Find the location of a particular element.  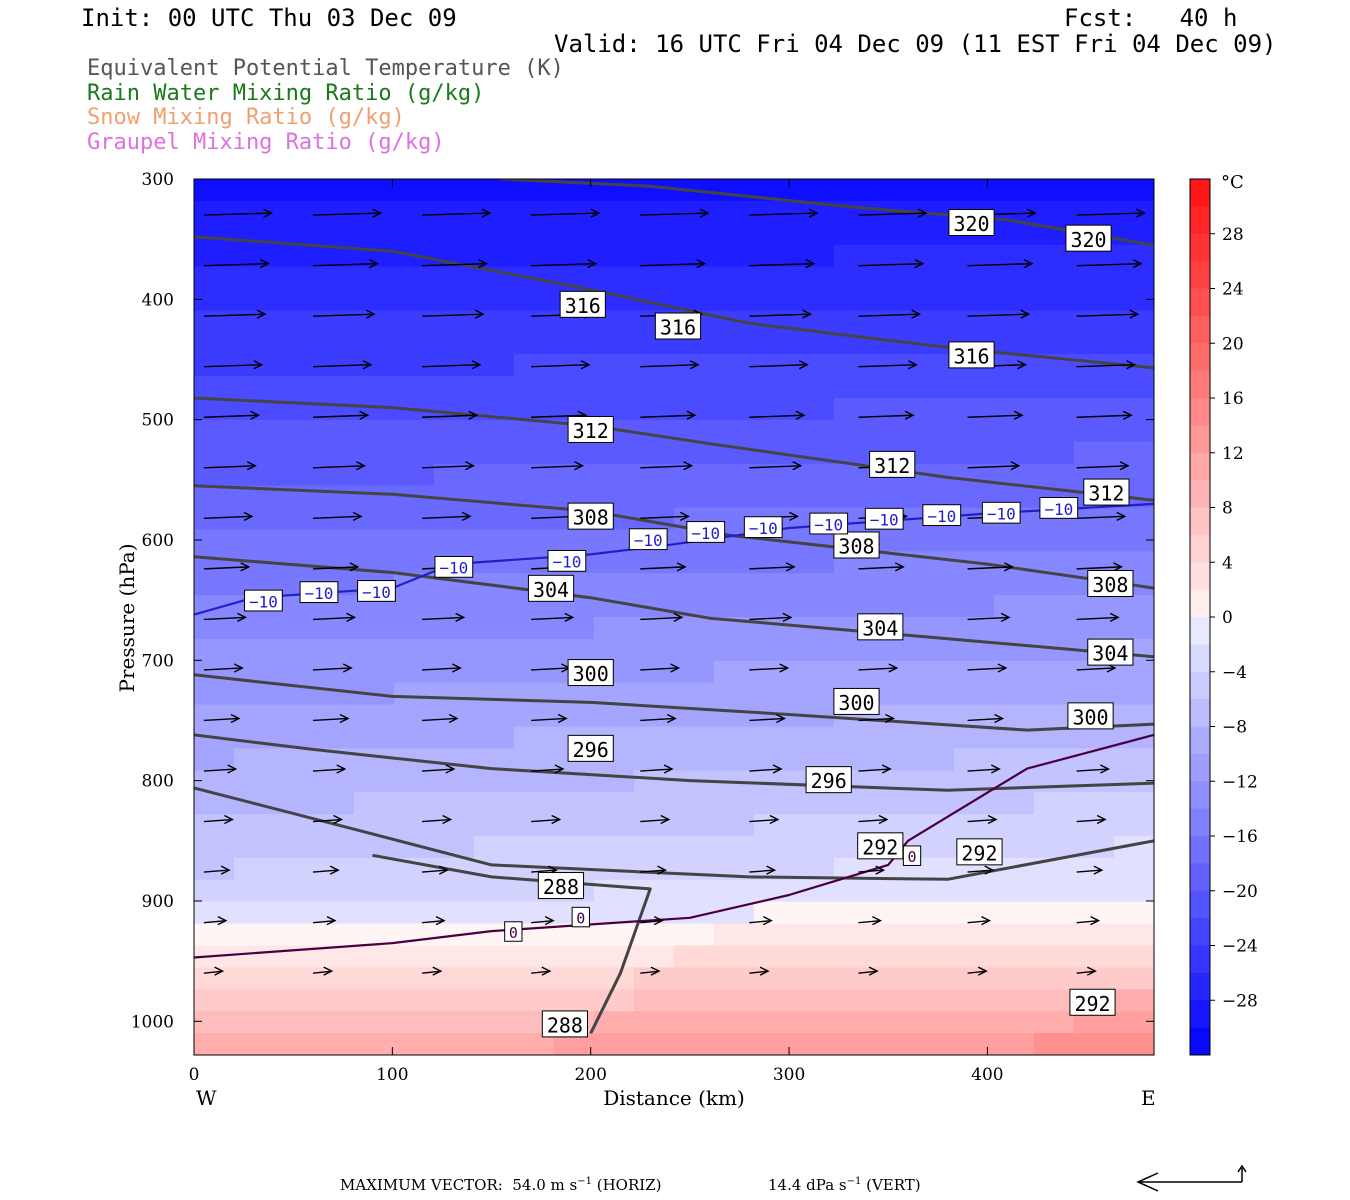

contour-label--10: −10 is located at coordinates (1001, 512).